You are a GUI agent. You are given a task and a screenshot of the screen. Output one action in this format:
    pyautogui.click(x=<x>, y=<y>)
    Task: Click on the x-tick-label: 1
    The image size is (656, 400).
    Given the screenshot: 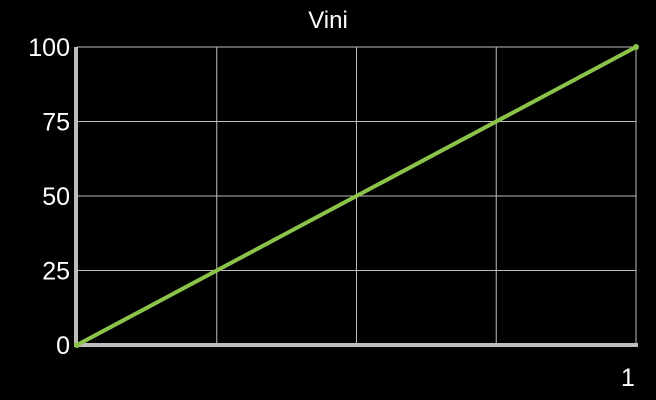 What is the action you would take?
    pyautogui.click(x=628, y=378)
    